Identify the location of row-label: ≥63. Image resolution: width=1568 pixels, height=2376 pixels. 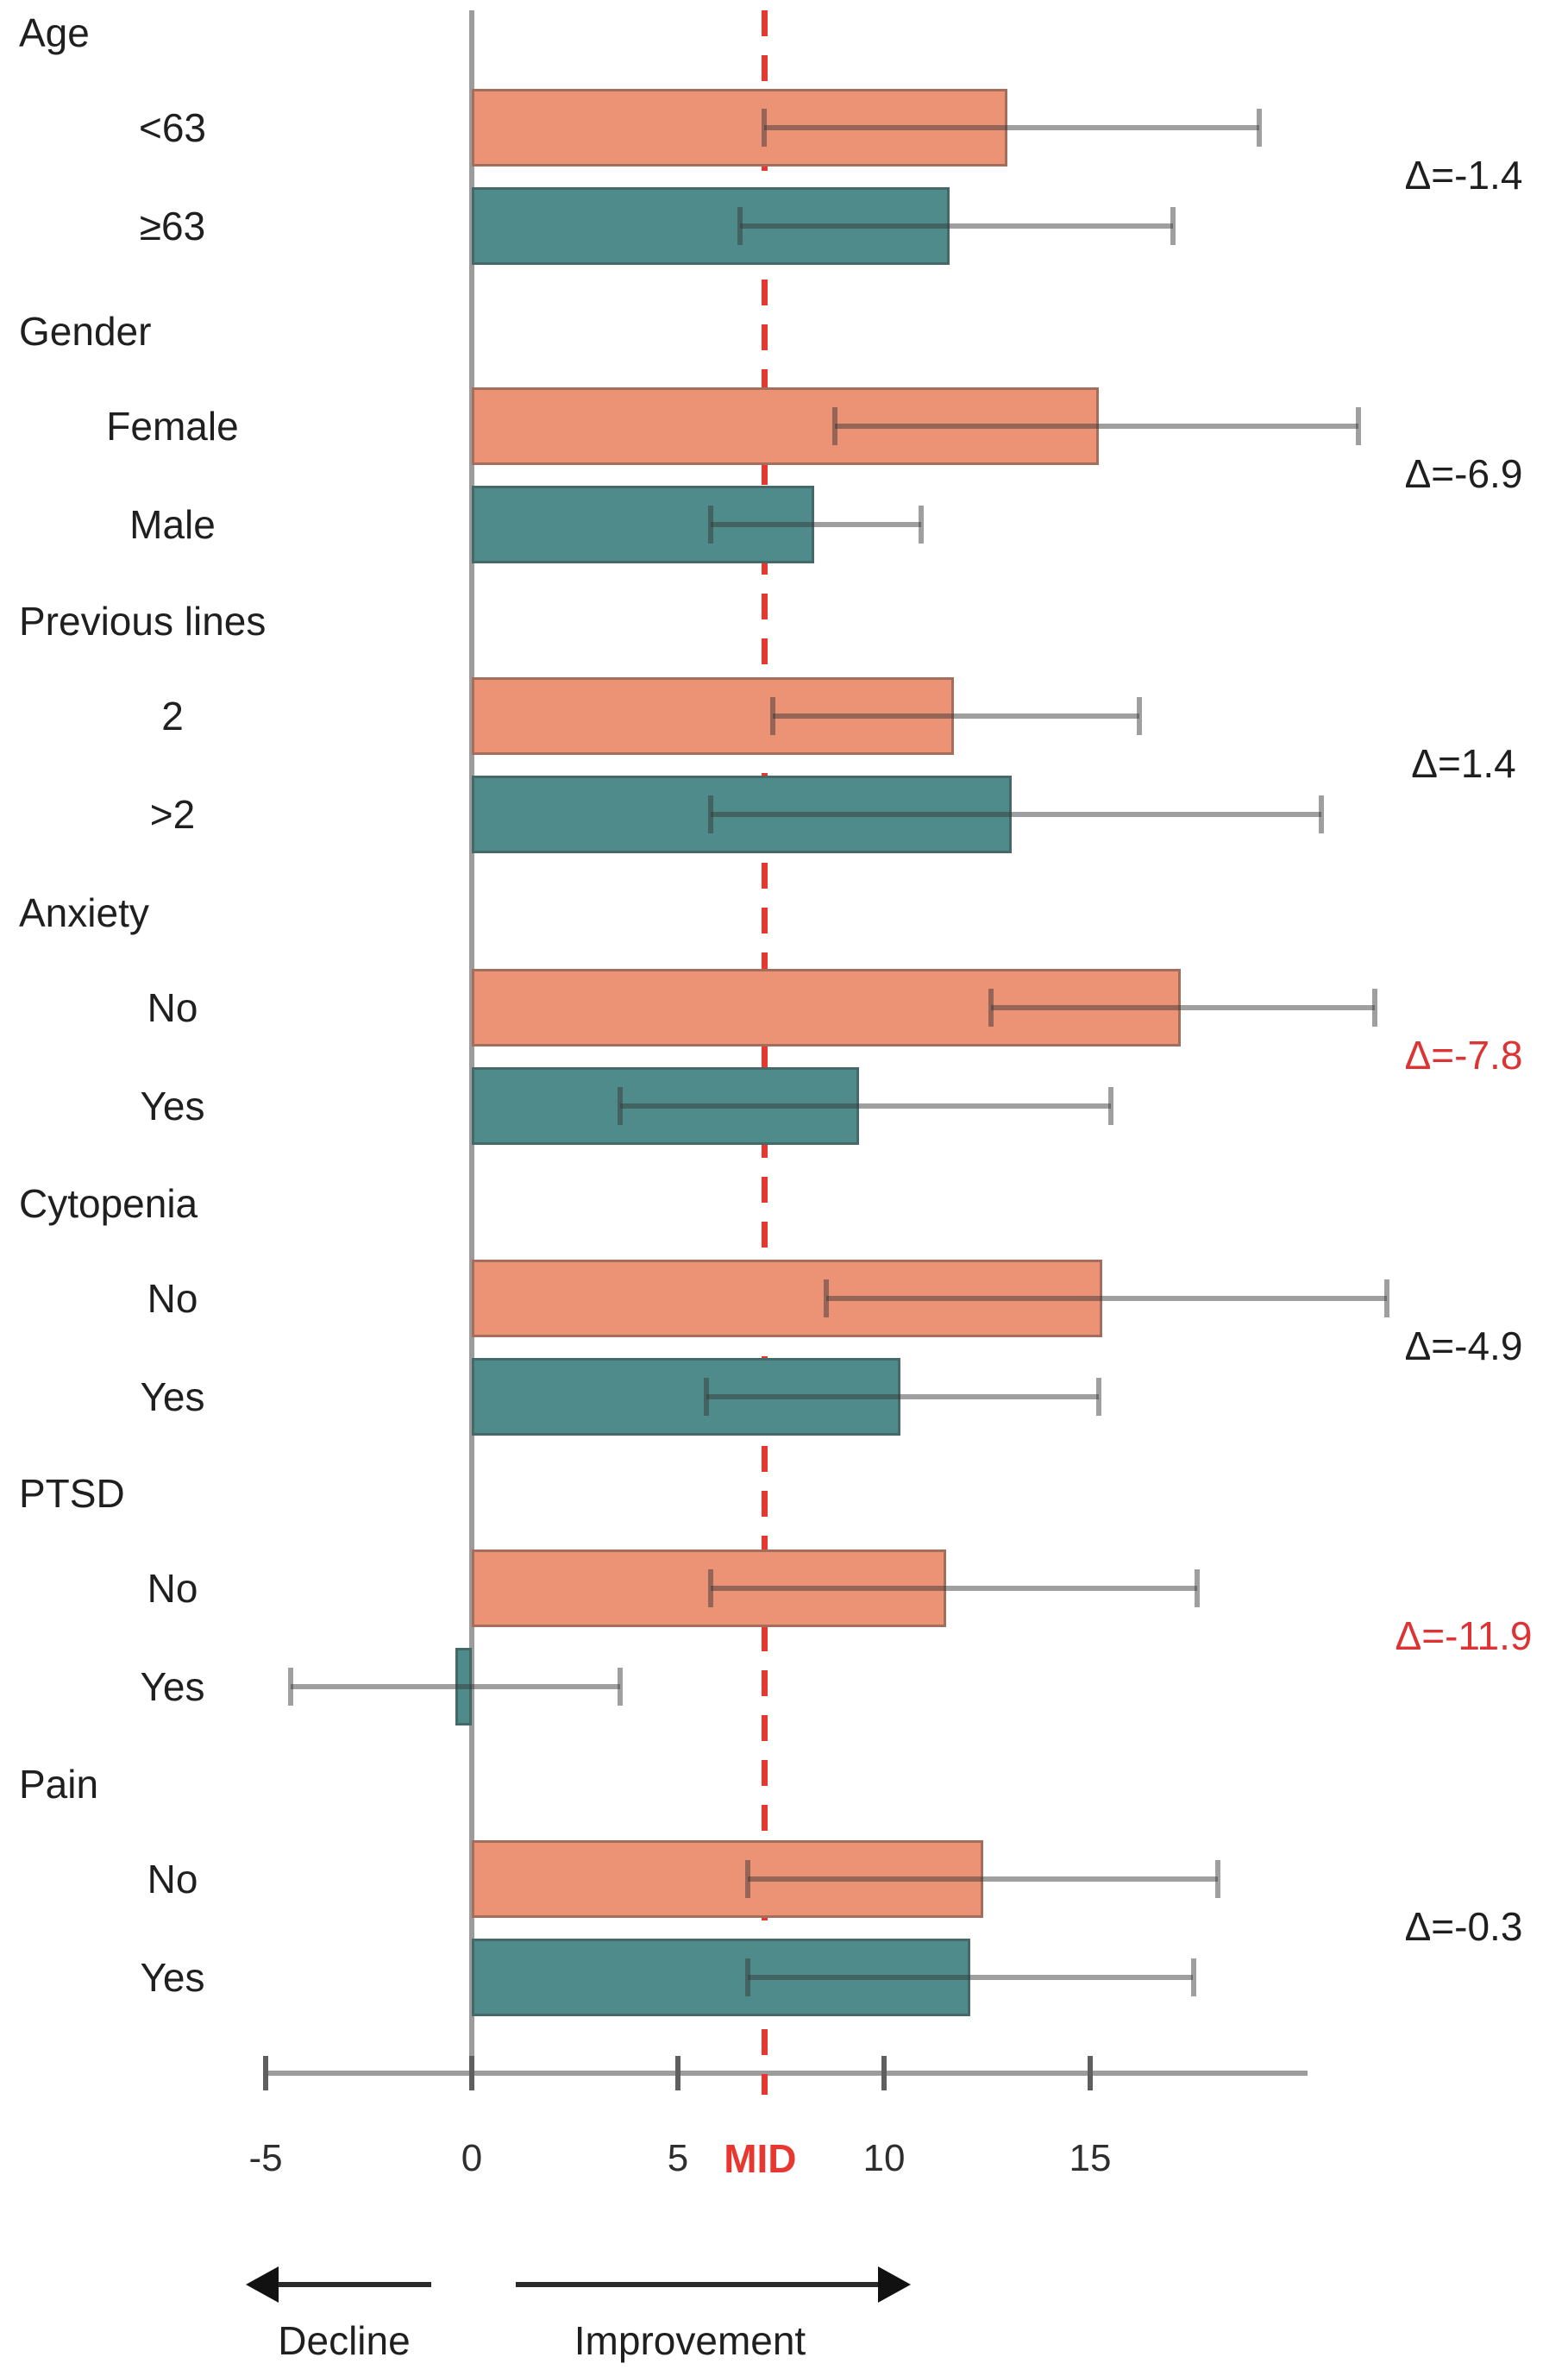
(172, 226).